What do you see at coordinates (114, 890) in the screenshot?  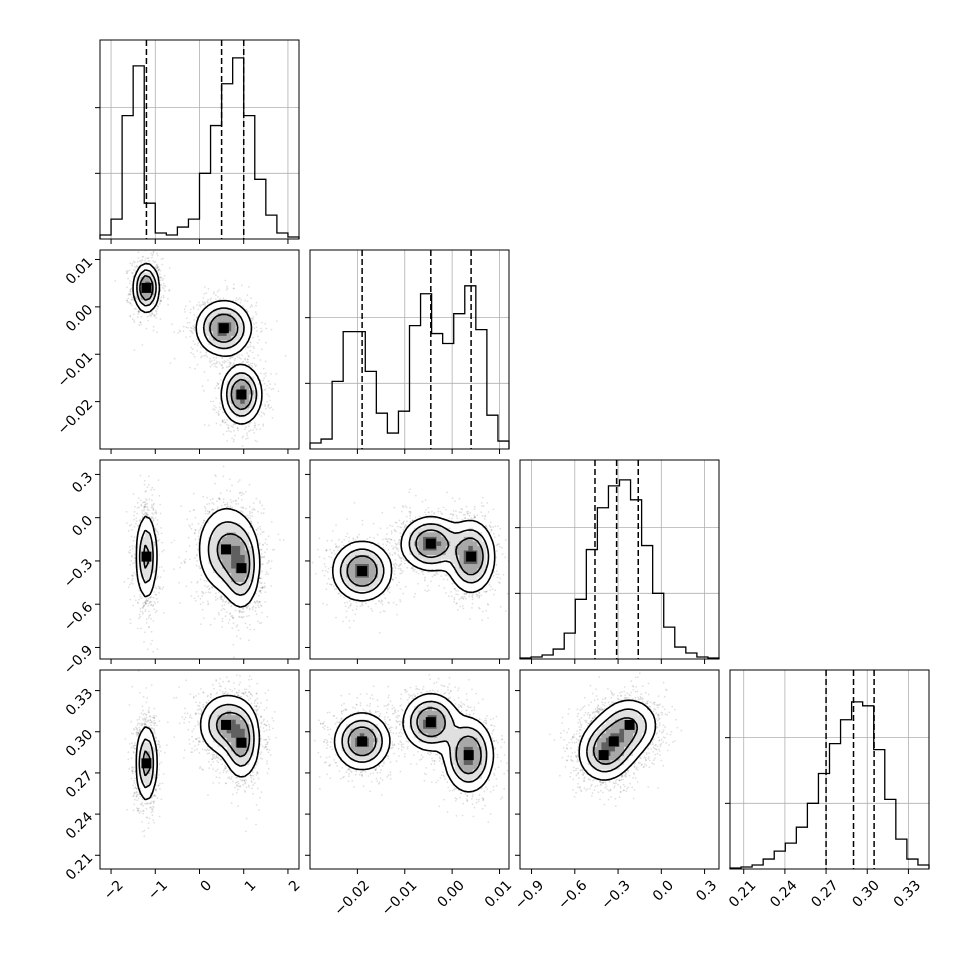 I see `x-tick-label-p1: −2` at bounding box center [114, 890].